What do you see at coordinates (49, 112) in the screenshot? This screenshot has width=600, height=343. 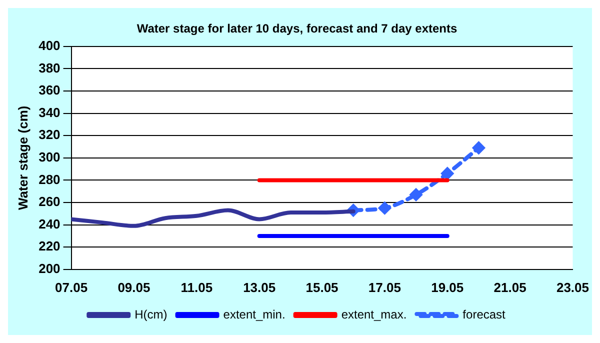 I see `y-tick-label: 340` at bounding box center [49, 112].